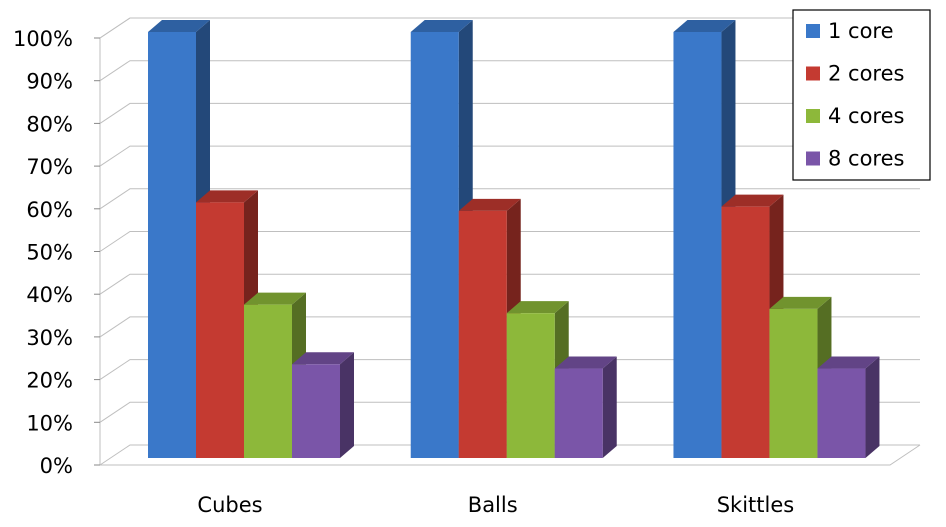  Describe the element at coordinates (56, 466) in the screenshot. I see `y-tick-label: 0%` at that location.